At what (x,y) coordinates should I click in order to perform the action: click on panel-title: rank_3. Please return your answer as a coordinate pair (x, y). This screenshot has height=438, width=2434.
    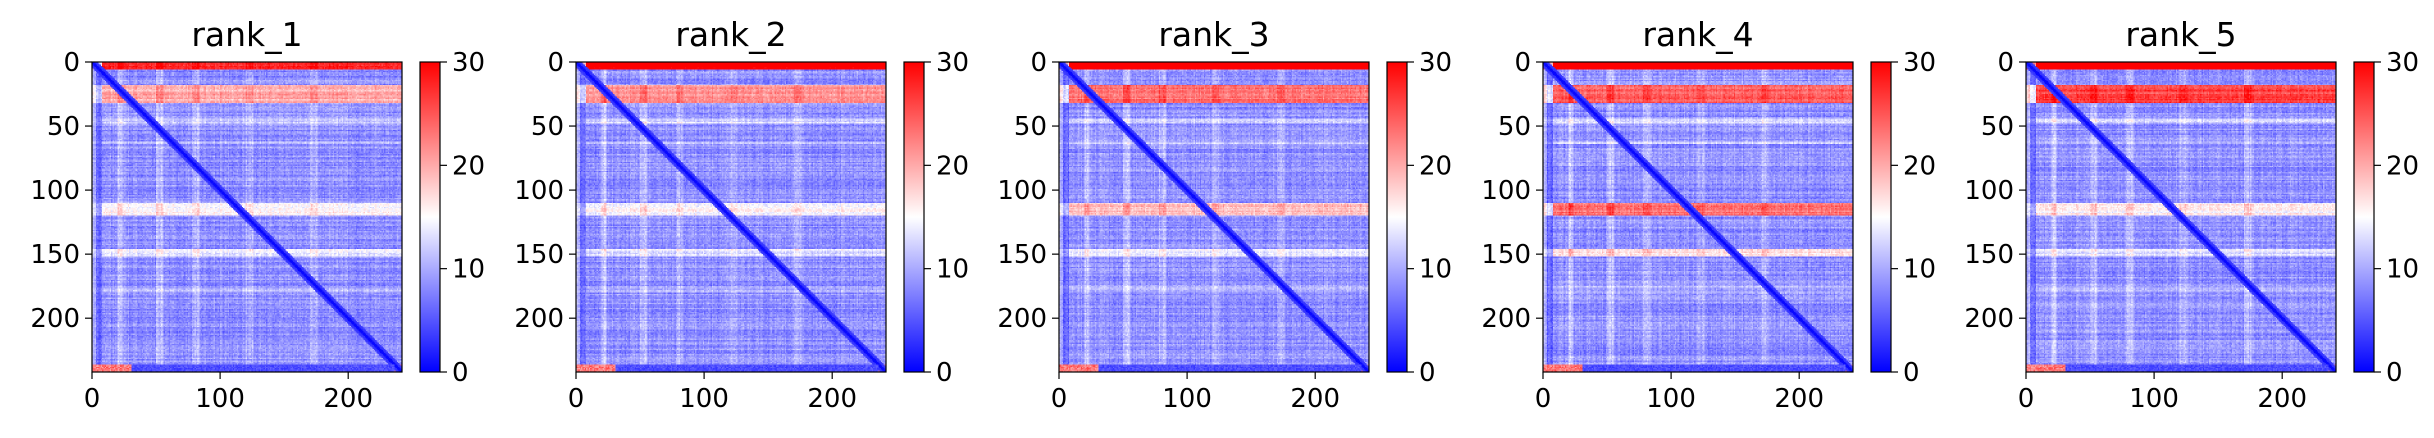
    Looking at the image, I should click on (1213, 34).